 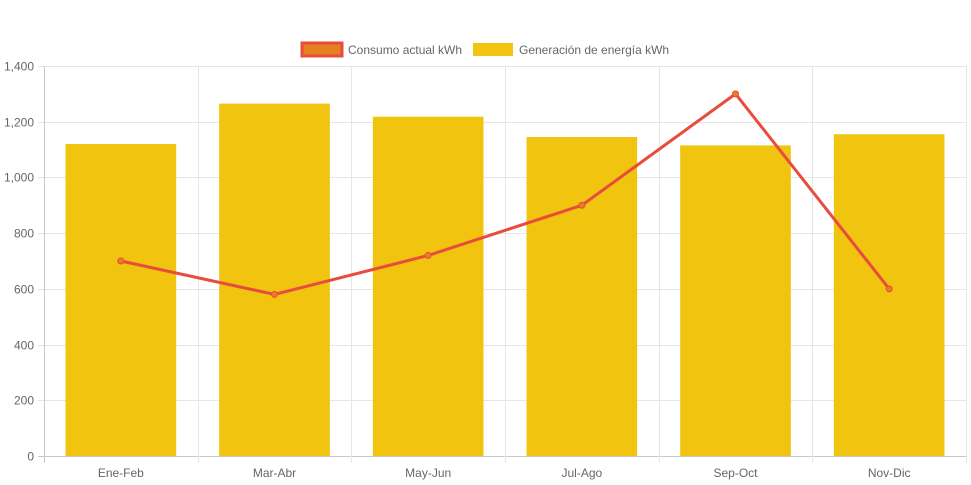 What do you see at coordinates (493, 49) in the screenshot?
I see `legend-swatch-generacion` at bounding box center [493, 49].